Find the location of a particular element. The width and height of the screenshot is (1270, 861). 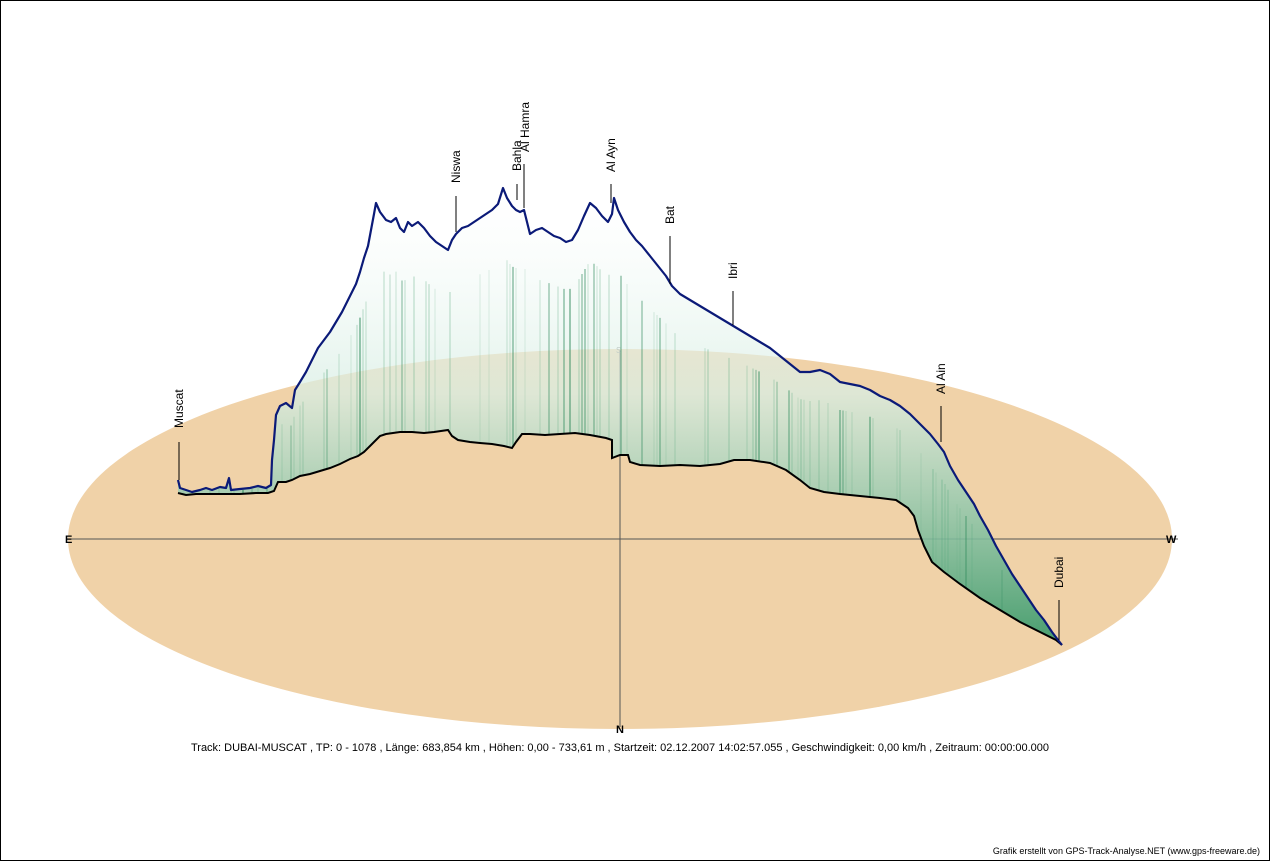

compass-north: N is located at coordinates (620, 730).